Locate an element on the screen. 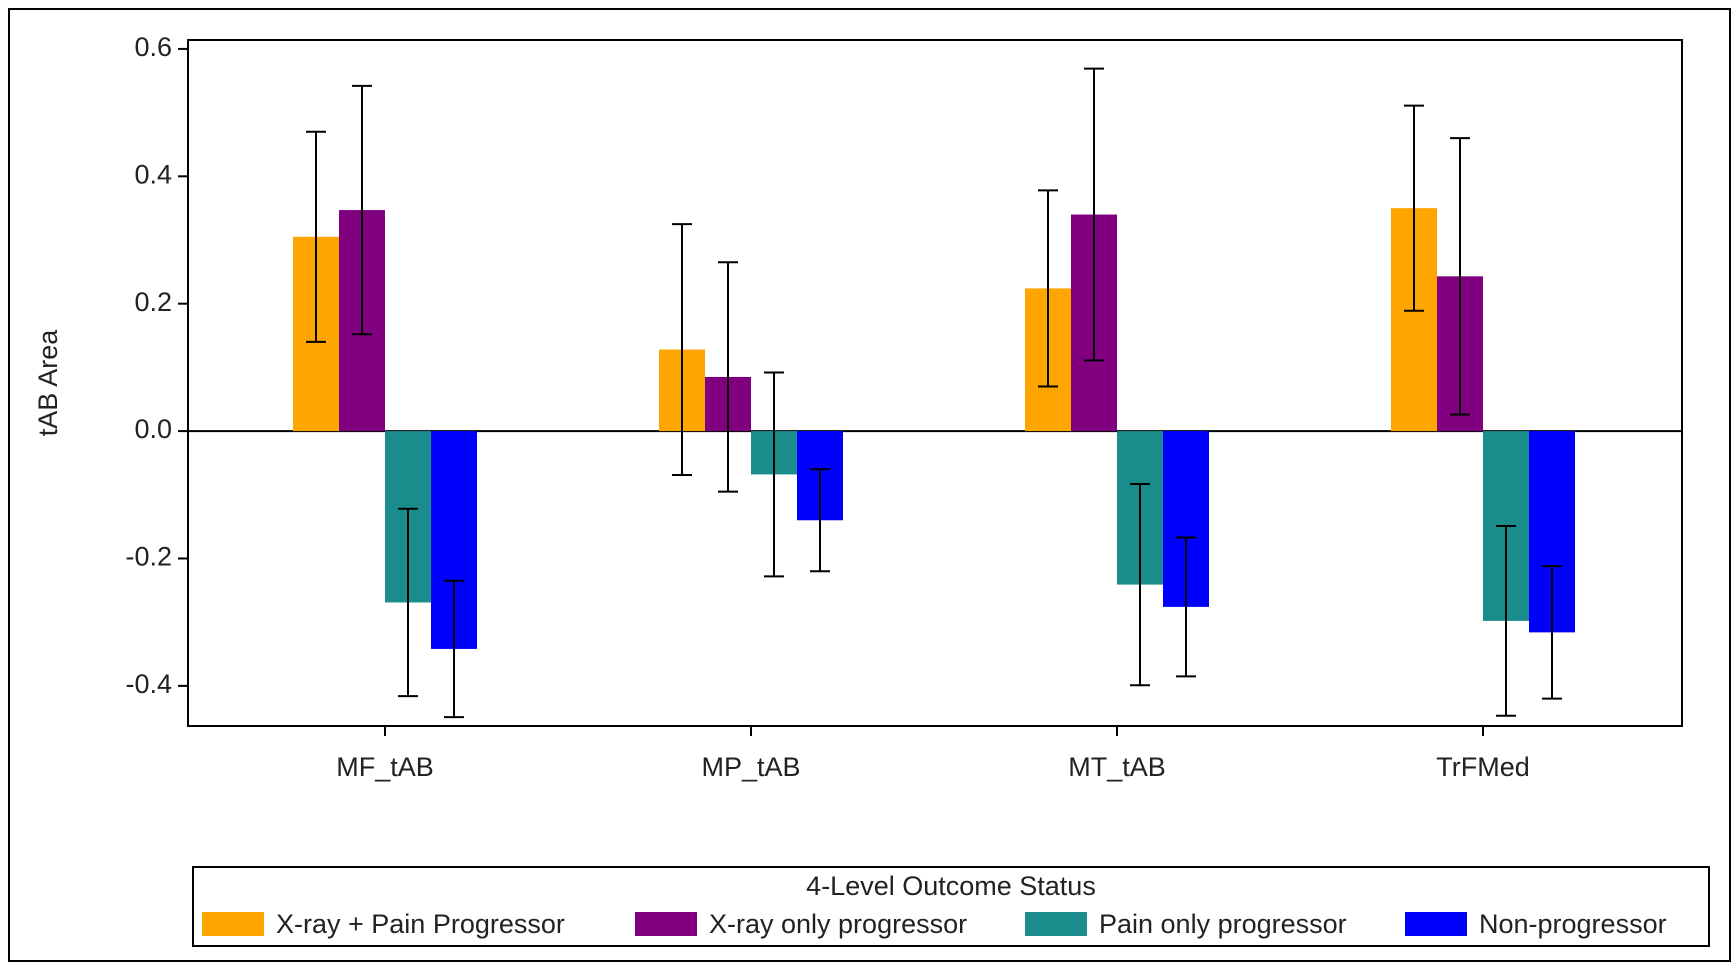 The image size is (1732, 964). legend-box is located at coordinates (951, 906).